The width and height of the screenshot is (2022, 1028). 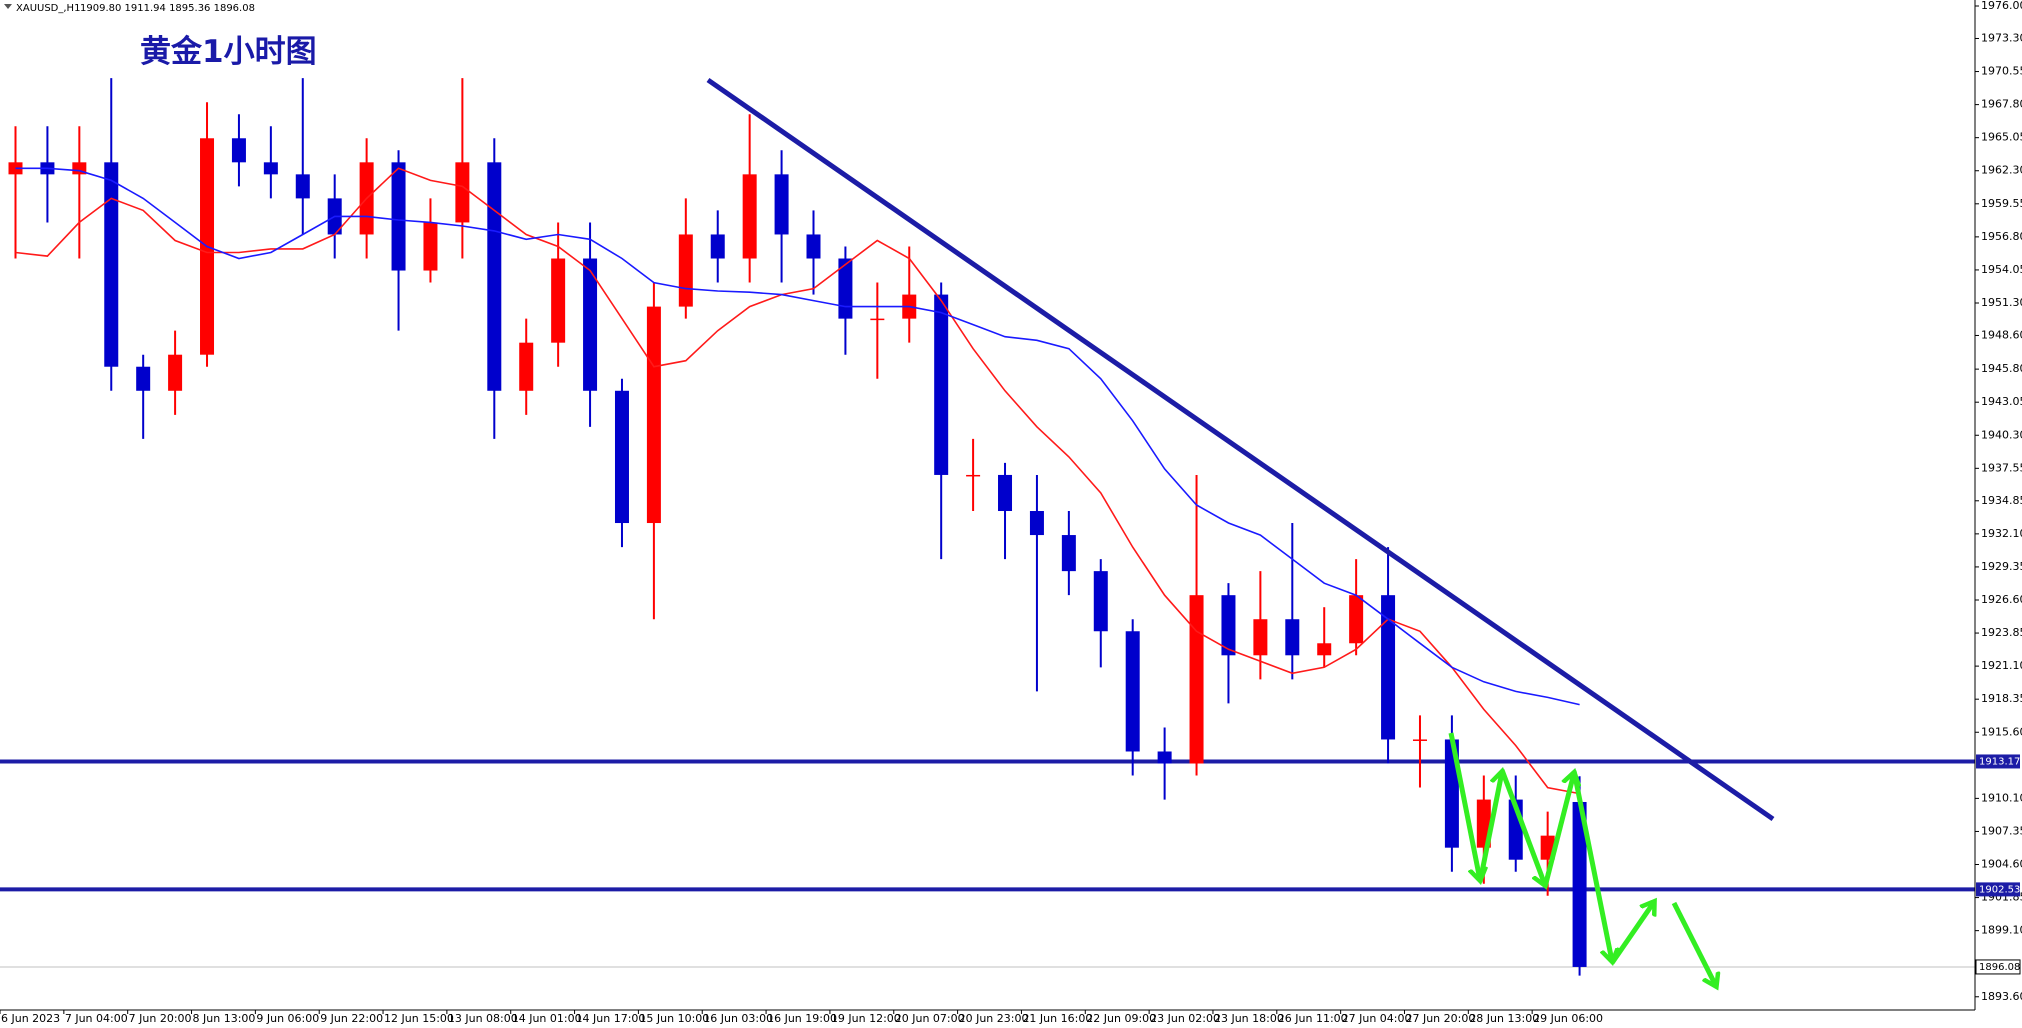 What do you see at coordinates (674, 1018) in the screenshot?
I see `x-tick-label: 15 Jun 10:00` at bounding box center [674, 1018].